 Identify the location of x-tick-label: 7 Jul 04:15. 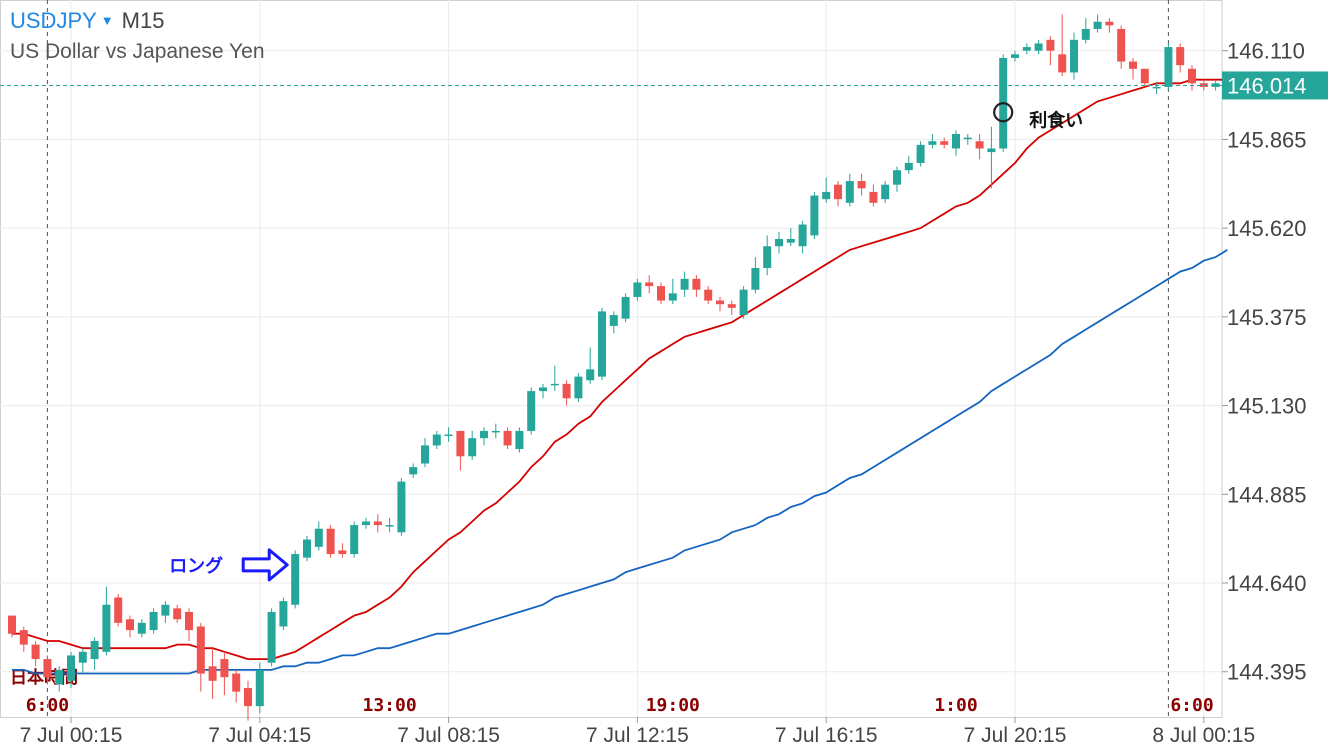
(259, 735).